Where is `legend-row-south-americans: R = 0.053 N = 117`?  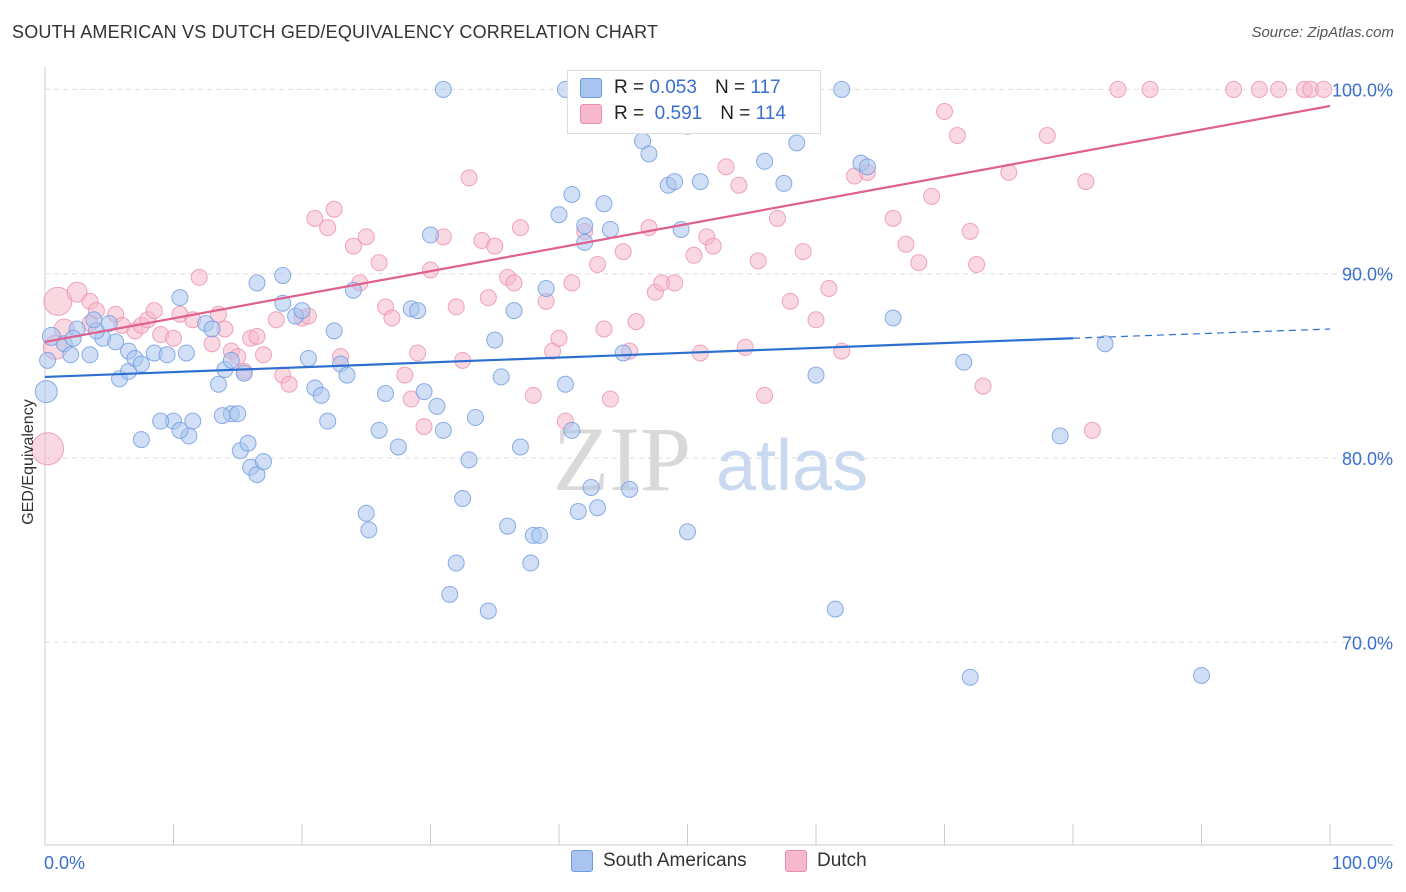 legend-row-south-americans: R = 0.053 N = 117 is located at coordinates (680, 88).